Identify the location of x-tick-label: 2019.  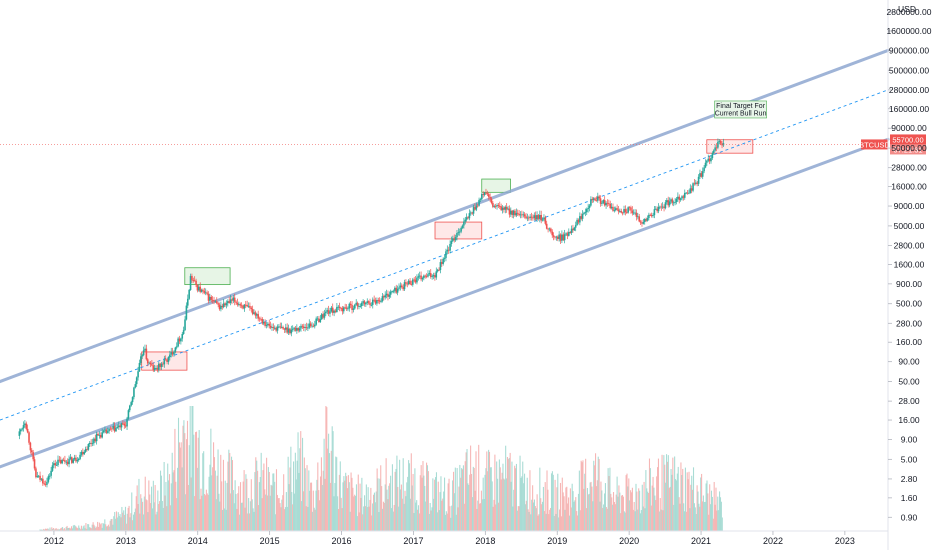
(557, 541).